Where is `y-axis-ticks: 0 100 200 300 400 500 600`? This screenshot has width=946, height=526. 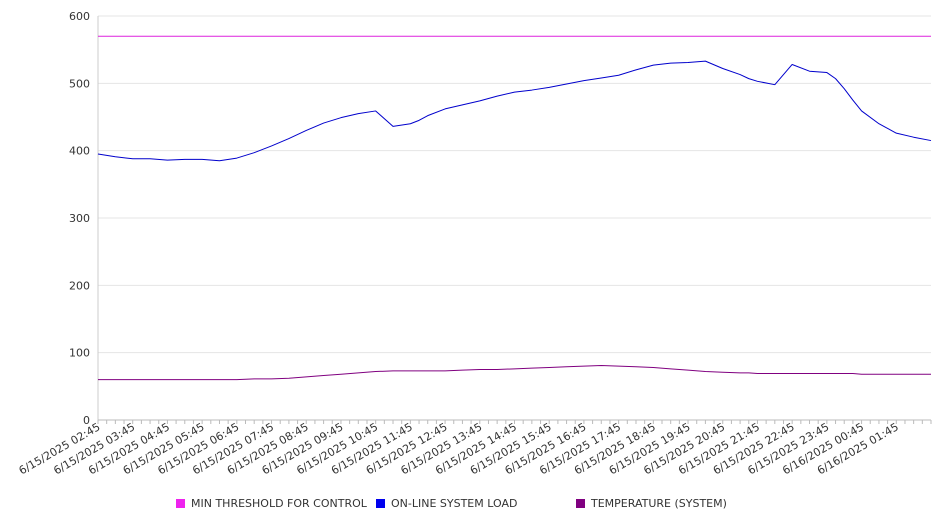
y-axis-ticks: 0 100 200 300 400 500 600 is located at coordinates (79, 218).